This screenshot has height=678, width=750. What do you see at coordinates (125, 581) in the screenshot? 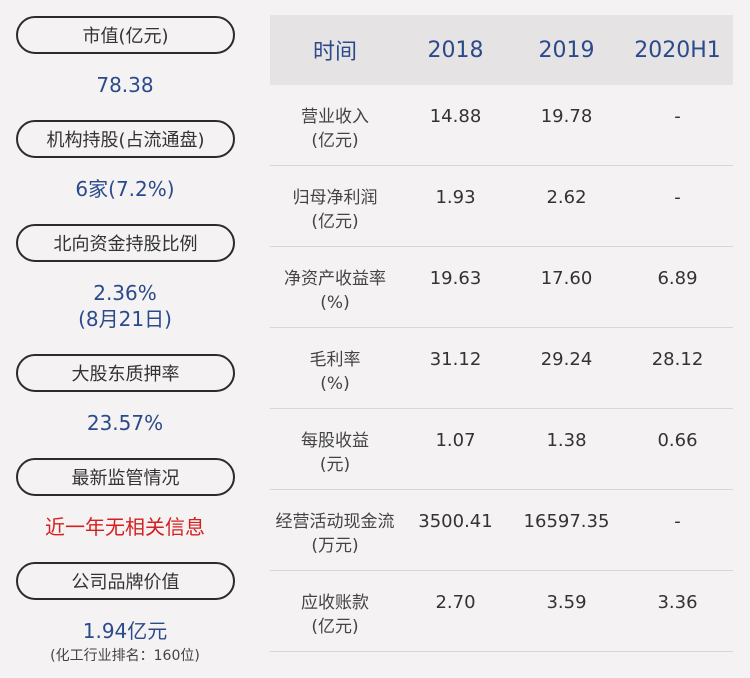
I see `brand-value-label: 公司品牌价值` at bounding box center [125, 581].